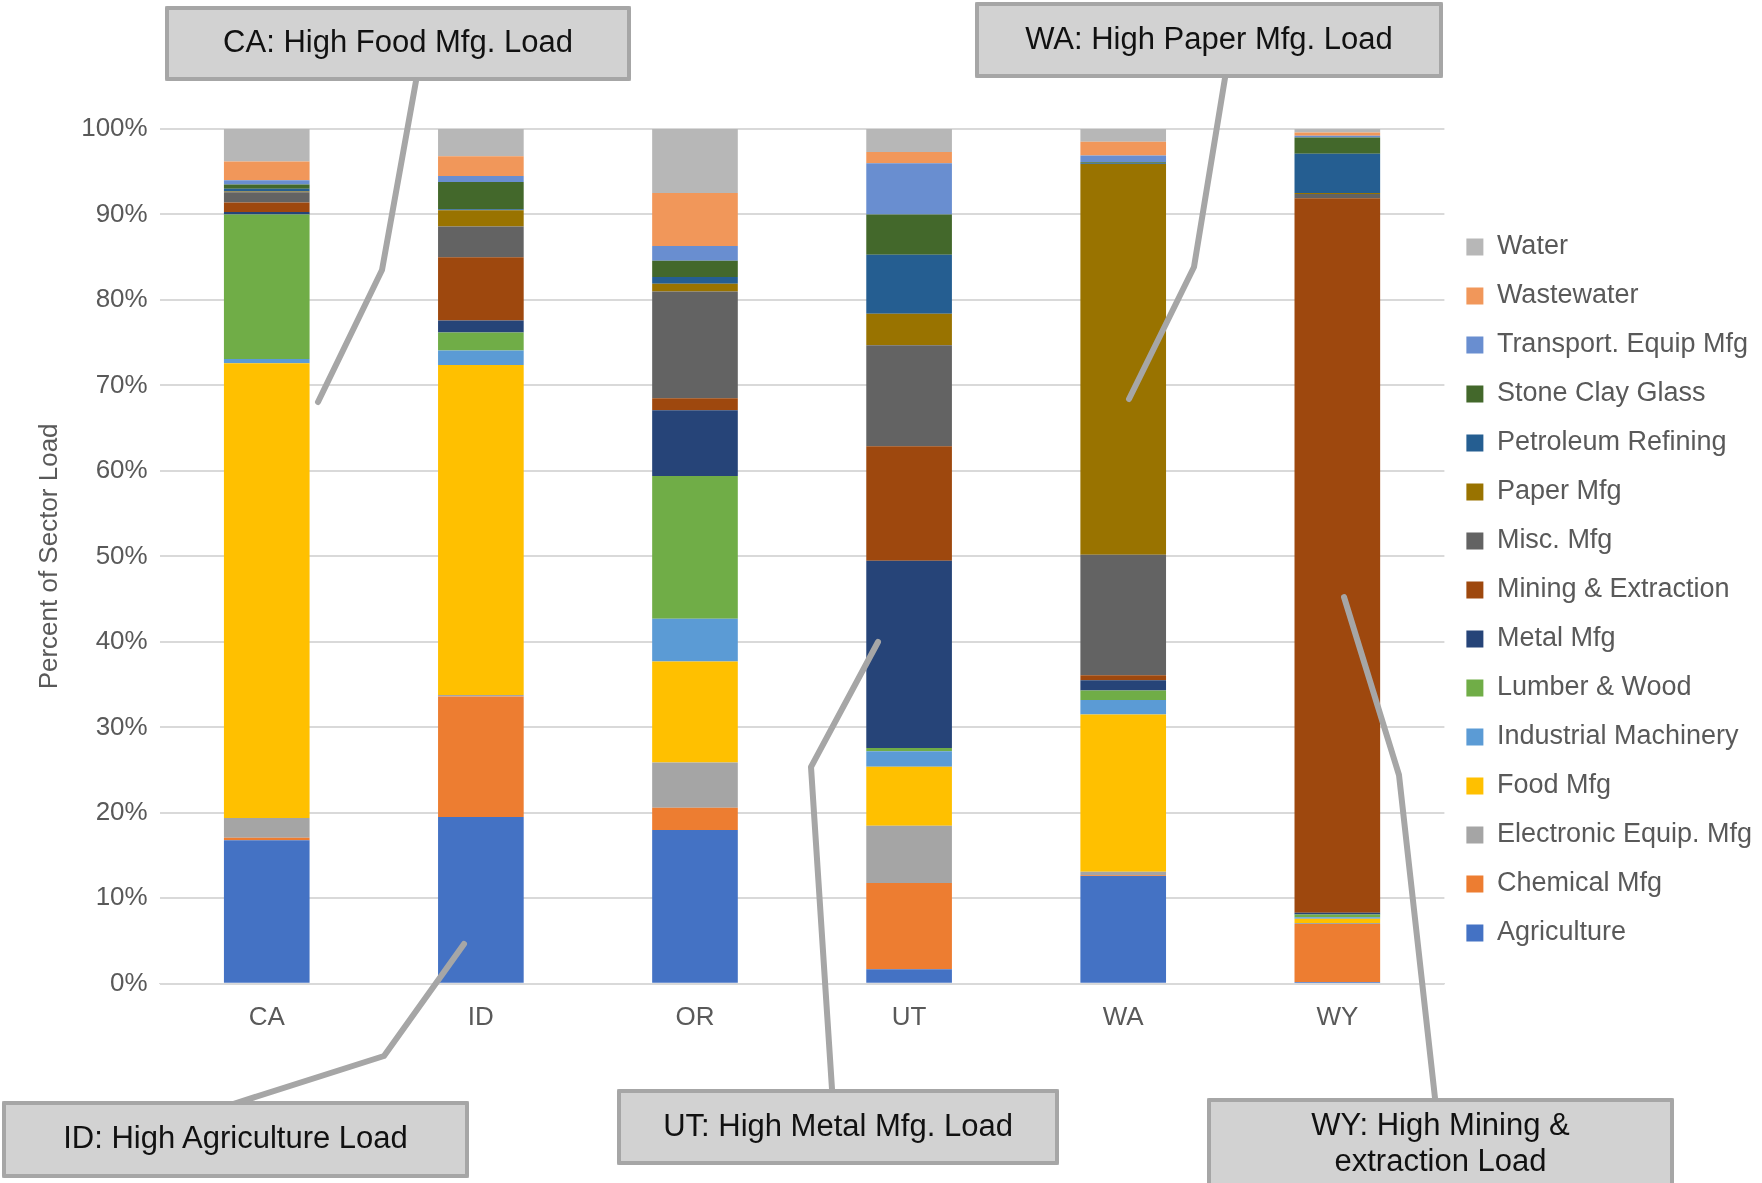 Image resolution: width=1762 pixels, height=1183 pixels. Describe the element at coordinates (1554, 539) in the screenshot. I see `legend-label: Misc. Mfg` at that location.